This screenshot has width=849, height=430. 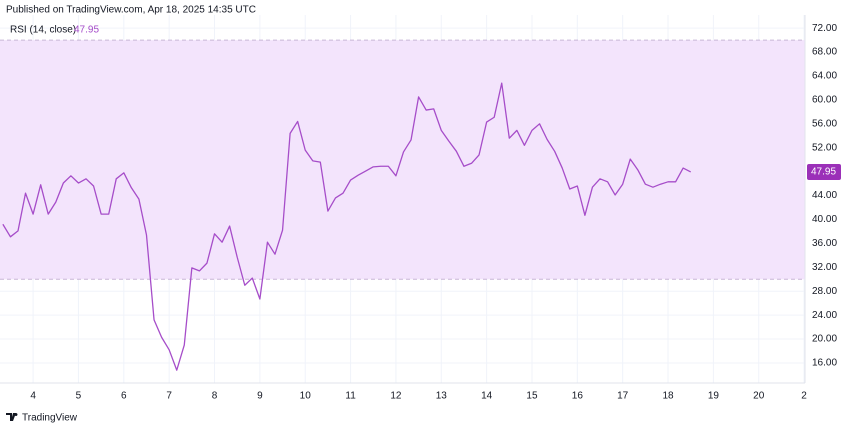 I want to click on brand-name: TradingView, so click(x=50, y=418).